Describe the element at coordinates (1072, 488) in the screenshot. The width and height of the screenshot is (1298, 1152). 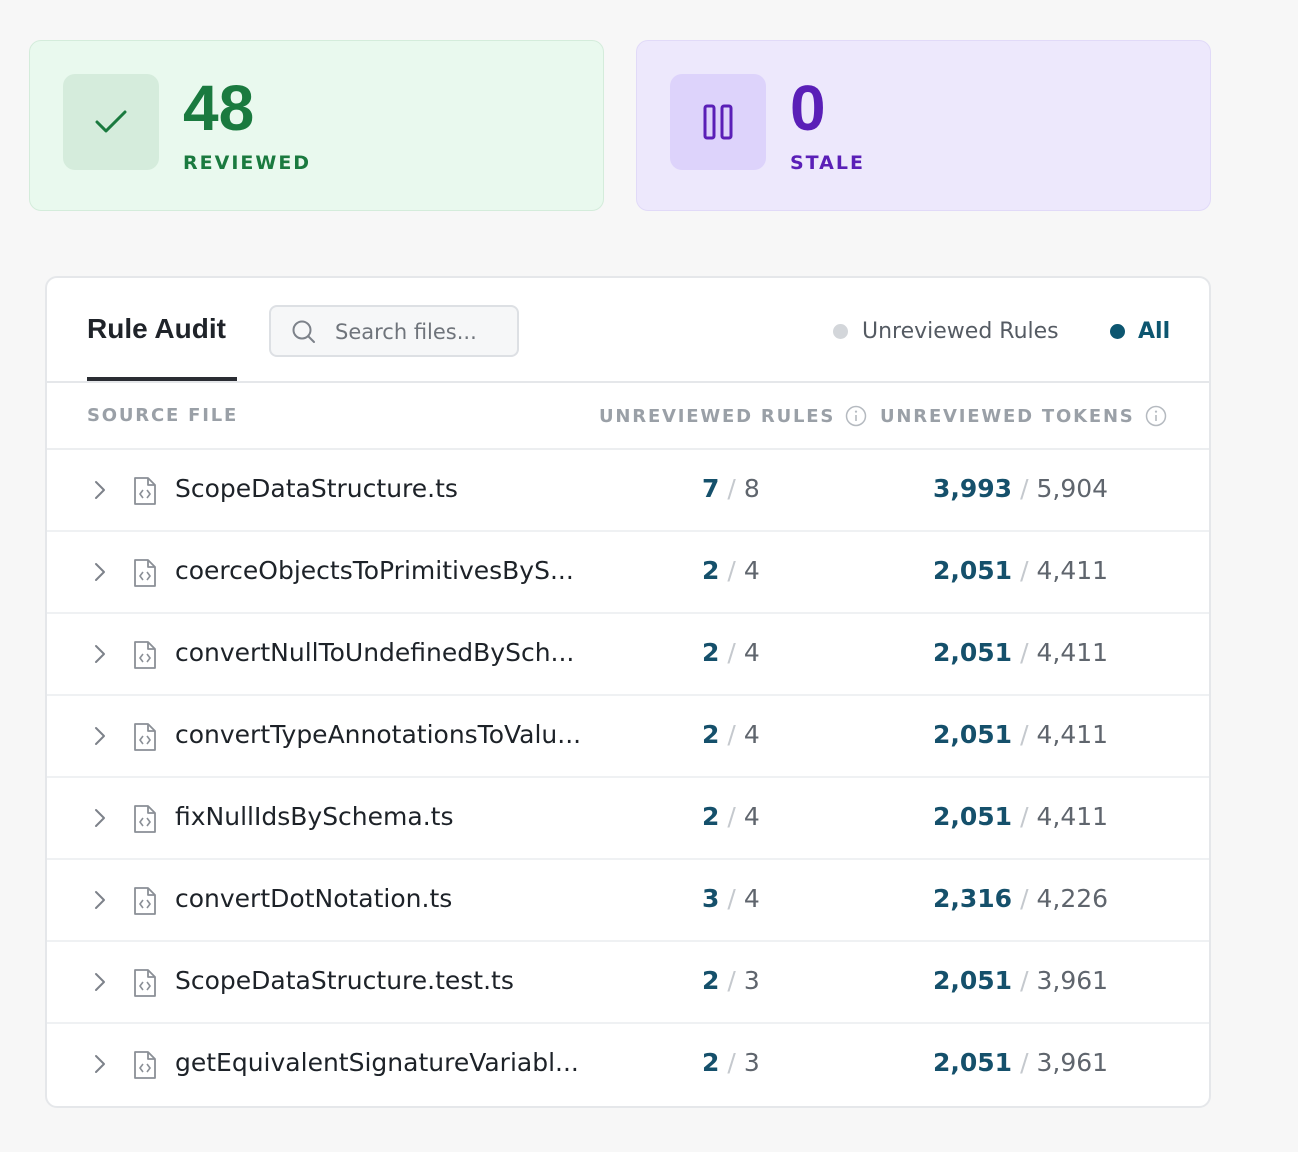
I see `tokens-total-count: 5,904` at that location.